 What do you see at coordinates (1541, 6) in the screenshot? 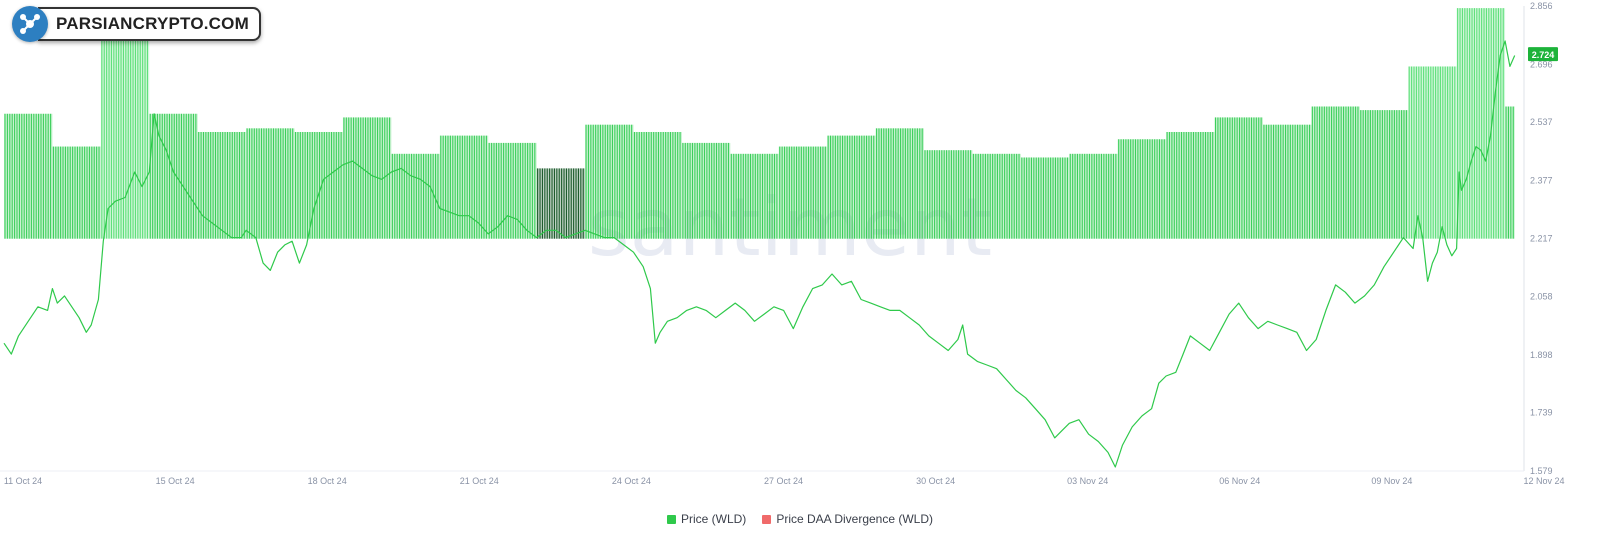
I see `y-tick-label: 2.856` at bounding box center [1541, 6].